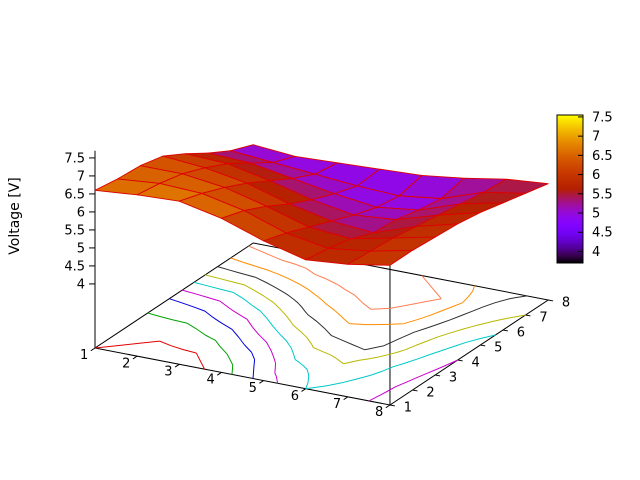 The height and width of the screenshot is (480, 640). Describe the element at coordinates (126, 363) in the screenshot. I see `x-tick-label: 2` at that location.